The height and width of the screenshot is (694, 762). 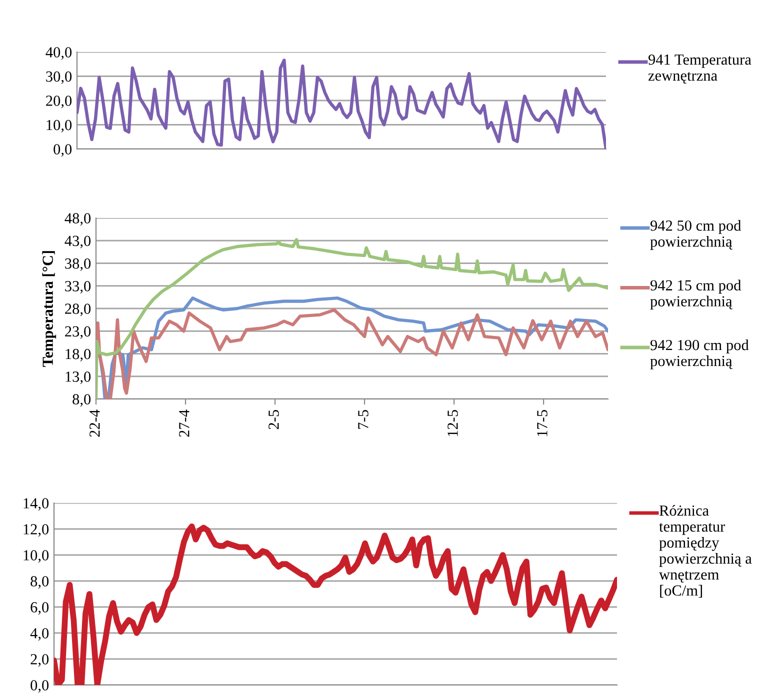 I want to click on legend-label: Różnica temperatur pomiędzy powierzchnią a wnętrzem [oC/m], so click(x=705, y=551).